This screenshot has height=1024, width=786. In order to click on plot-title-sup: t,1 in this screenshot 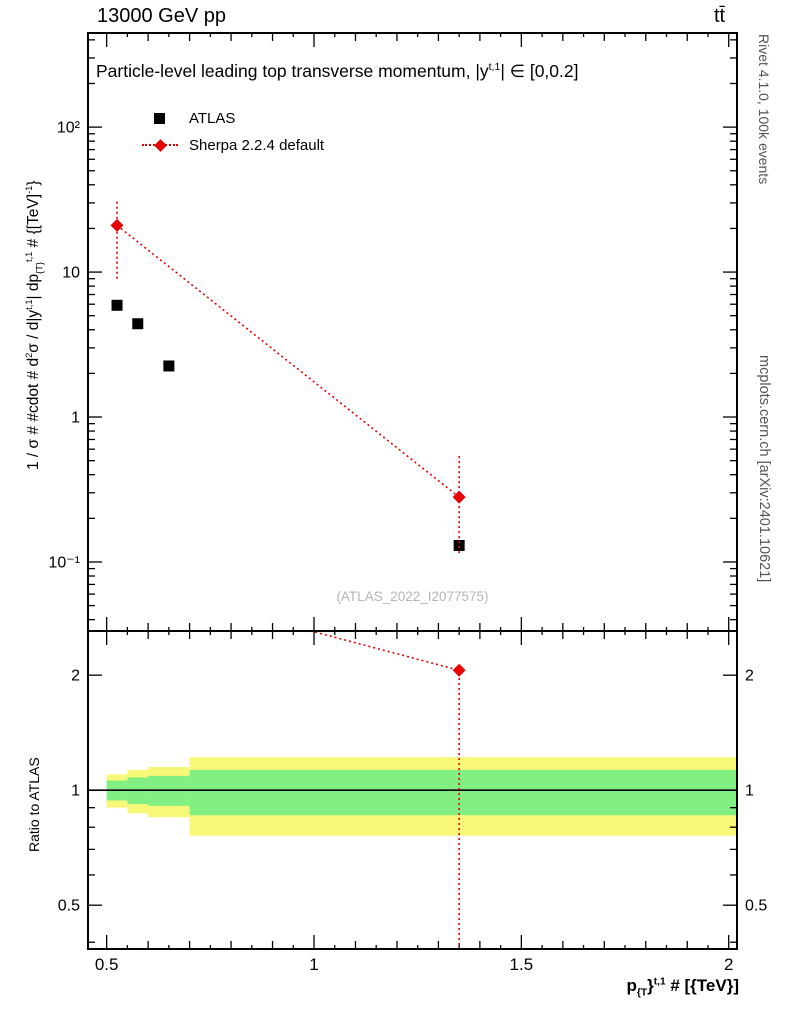, I will do `click(494, 67)`.